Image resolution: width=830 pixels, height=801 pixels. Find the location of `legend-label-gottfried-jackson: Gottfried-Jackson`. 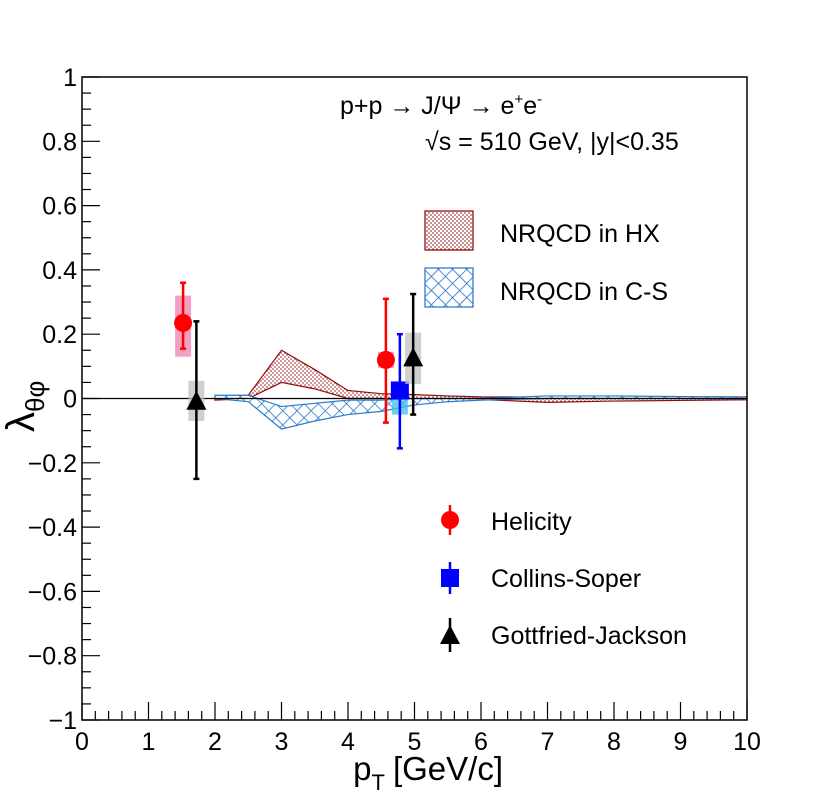

legend-label-gottfried-jackson: Gottfried-Jackson is located at coordinates (589, 636).